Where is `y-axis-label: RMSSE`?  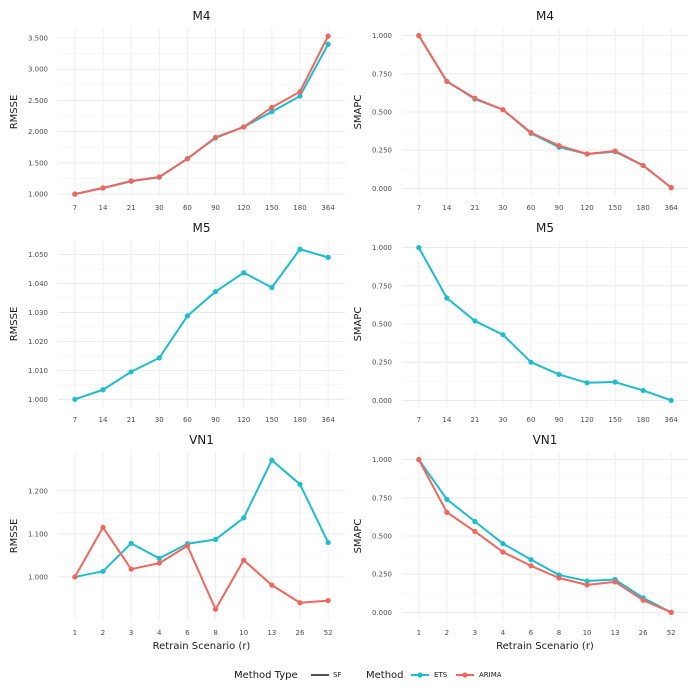
y-axis-label: RMSSE is located at coordinates (14, 324).